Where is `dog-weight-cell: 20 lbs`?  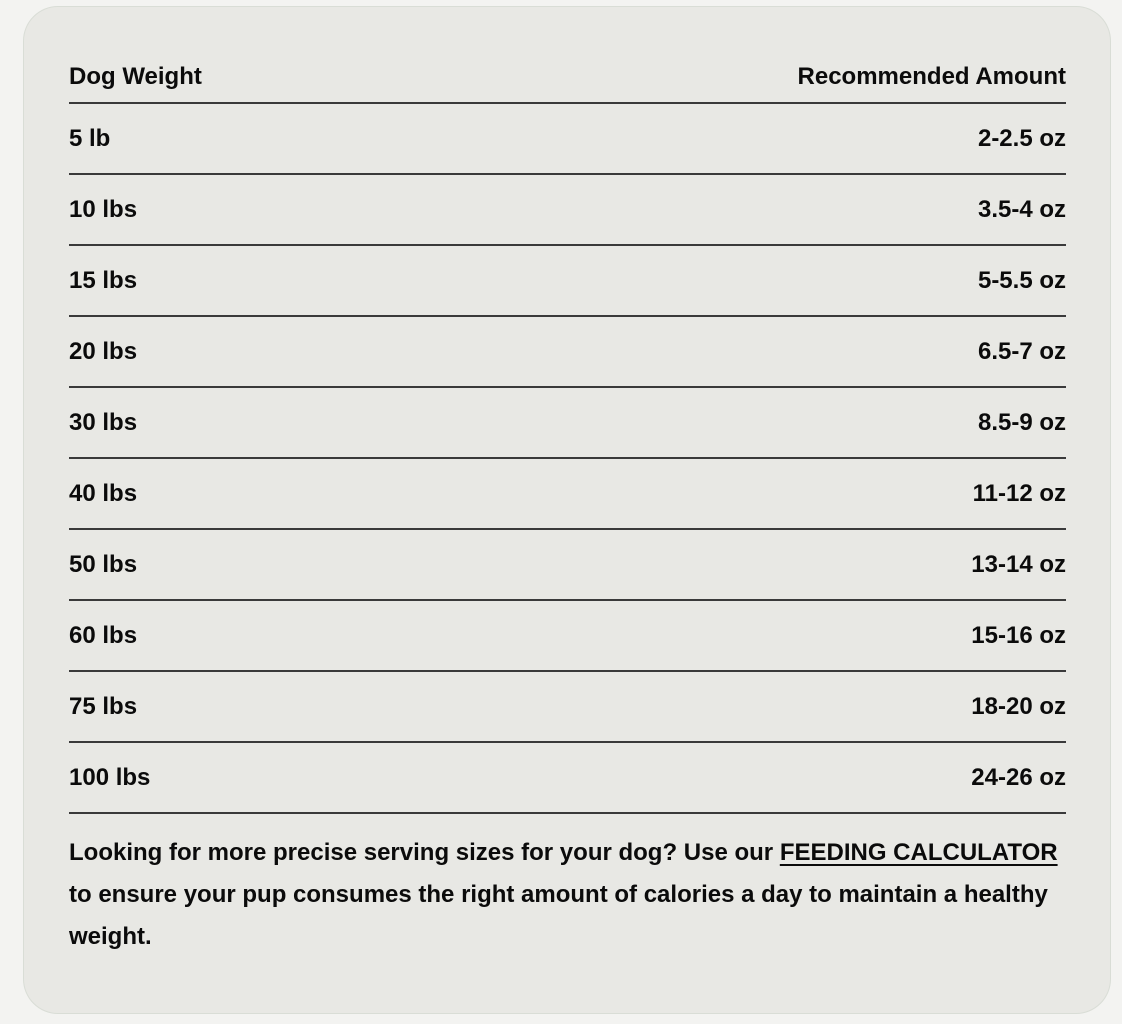
dog-weight-cell: 20 lbs is located at coordinates (103, 351).